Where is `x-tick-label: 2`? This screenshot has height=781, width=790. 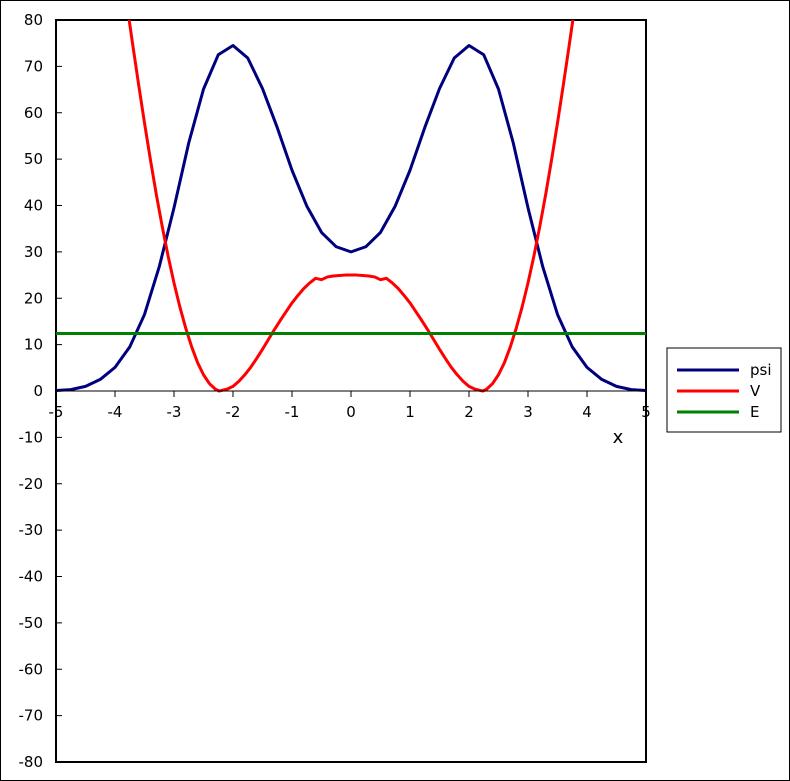
x-tick-label: 2 is located at coordinates (469, 412).